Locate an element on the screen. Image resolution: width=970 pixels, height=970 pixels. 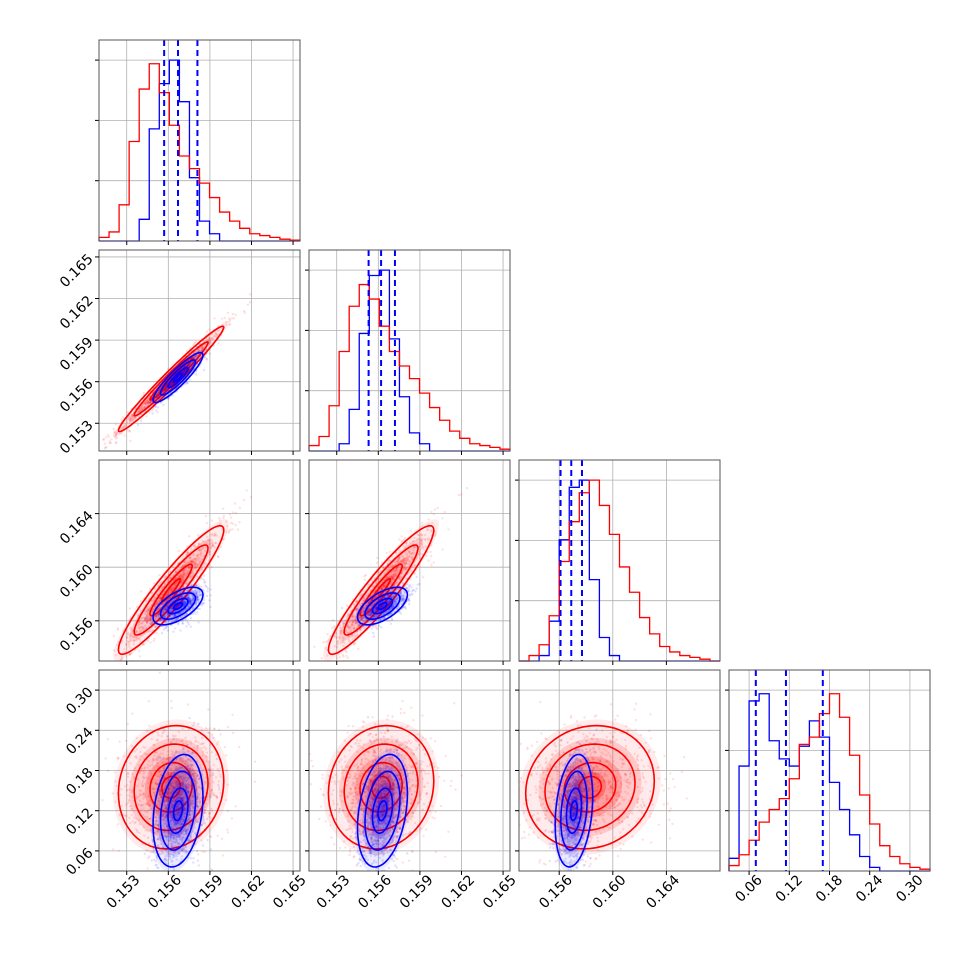
panel-frame is located at coordinates (199, 350).